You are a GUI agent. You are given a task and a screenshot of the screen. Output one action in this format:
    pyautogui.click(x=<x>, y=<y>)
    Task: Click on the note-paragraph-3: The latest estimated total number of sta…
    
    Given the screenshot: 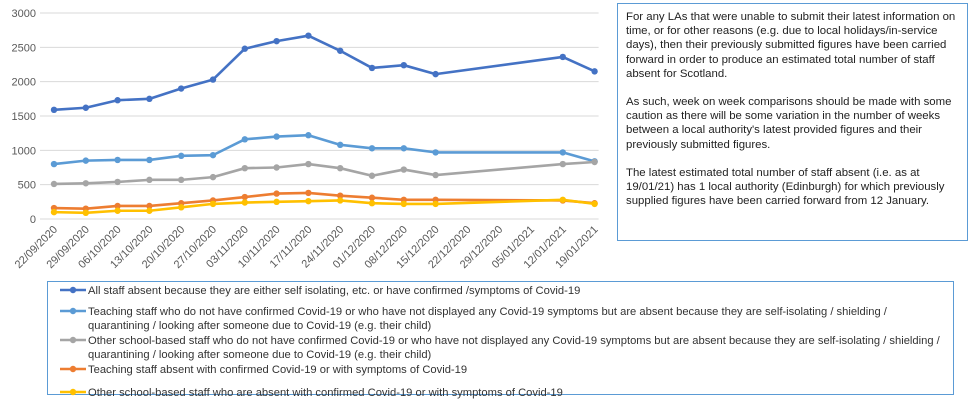 What is the action you would take?
    pyautogui.click(x=785, y=187)
    